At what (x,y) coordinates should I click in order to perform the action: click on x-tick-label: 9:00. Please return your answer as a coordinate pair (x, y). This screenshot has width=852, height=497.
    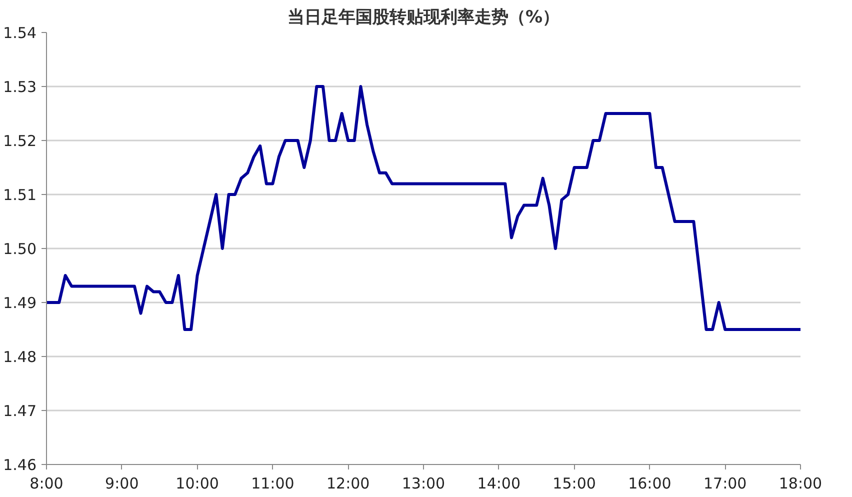
    Looking at the image, I should click on (122, 483).